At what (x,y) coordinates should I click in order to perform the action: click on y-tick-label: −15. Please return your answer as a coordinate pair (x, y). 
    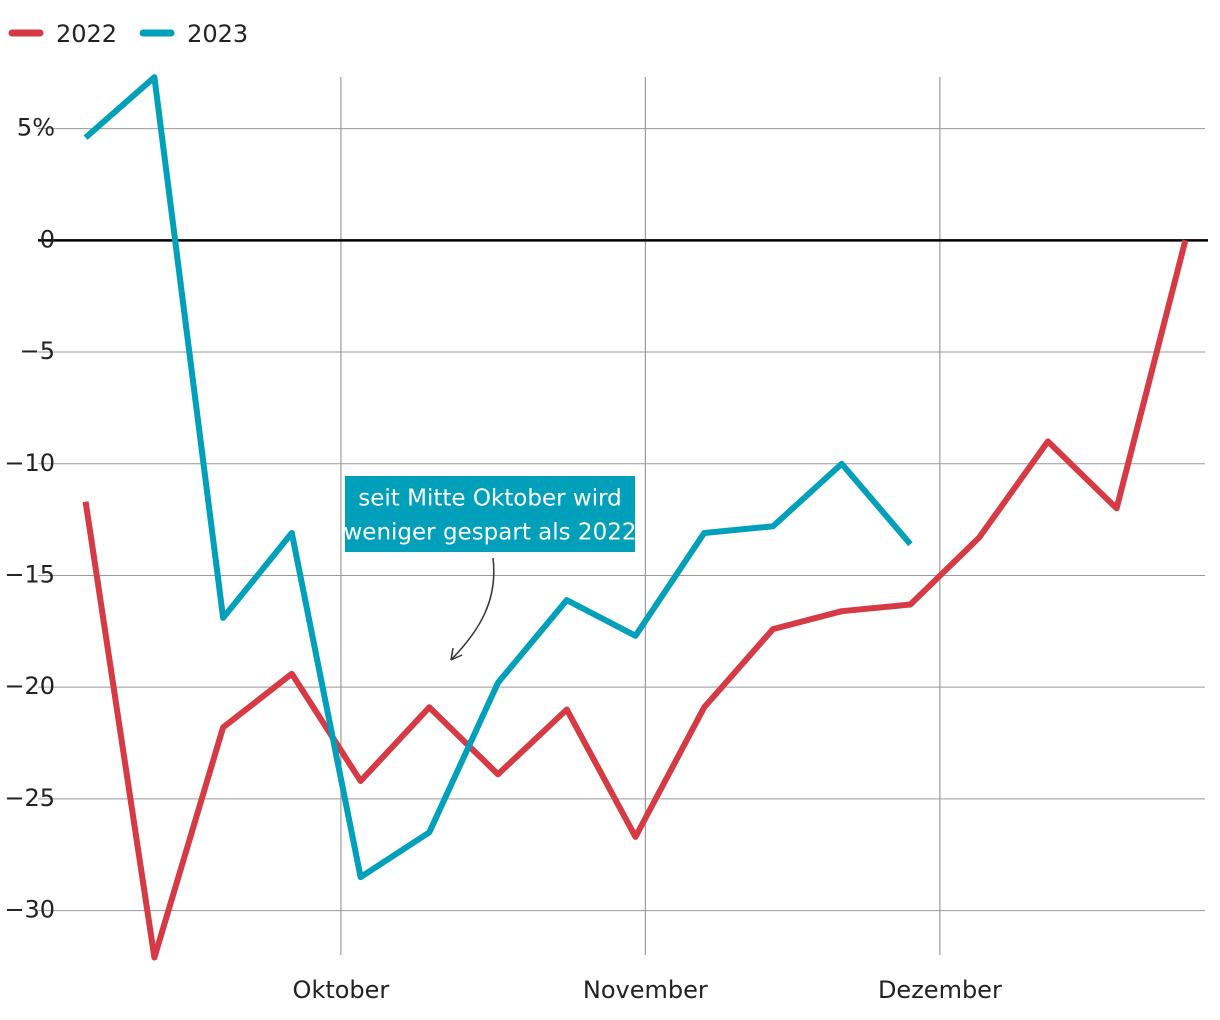
    Looking at the image, I should click on (29, 574).